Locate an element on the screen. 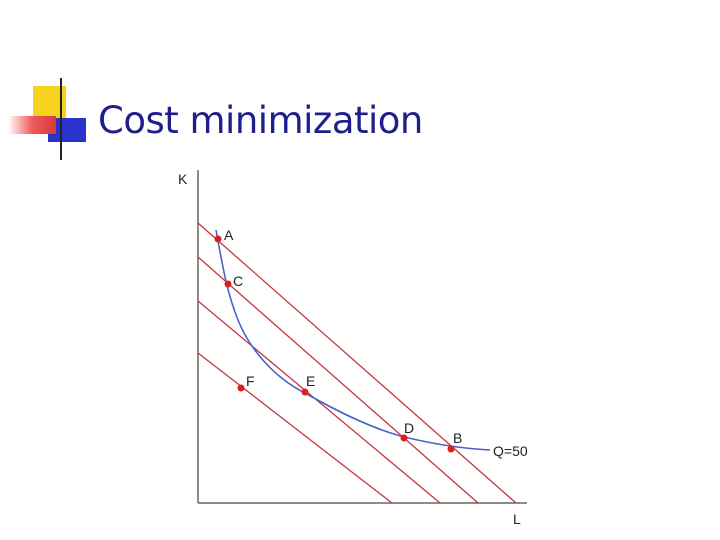  point-C-label: C is located at coordinates (238, 281).